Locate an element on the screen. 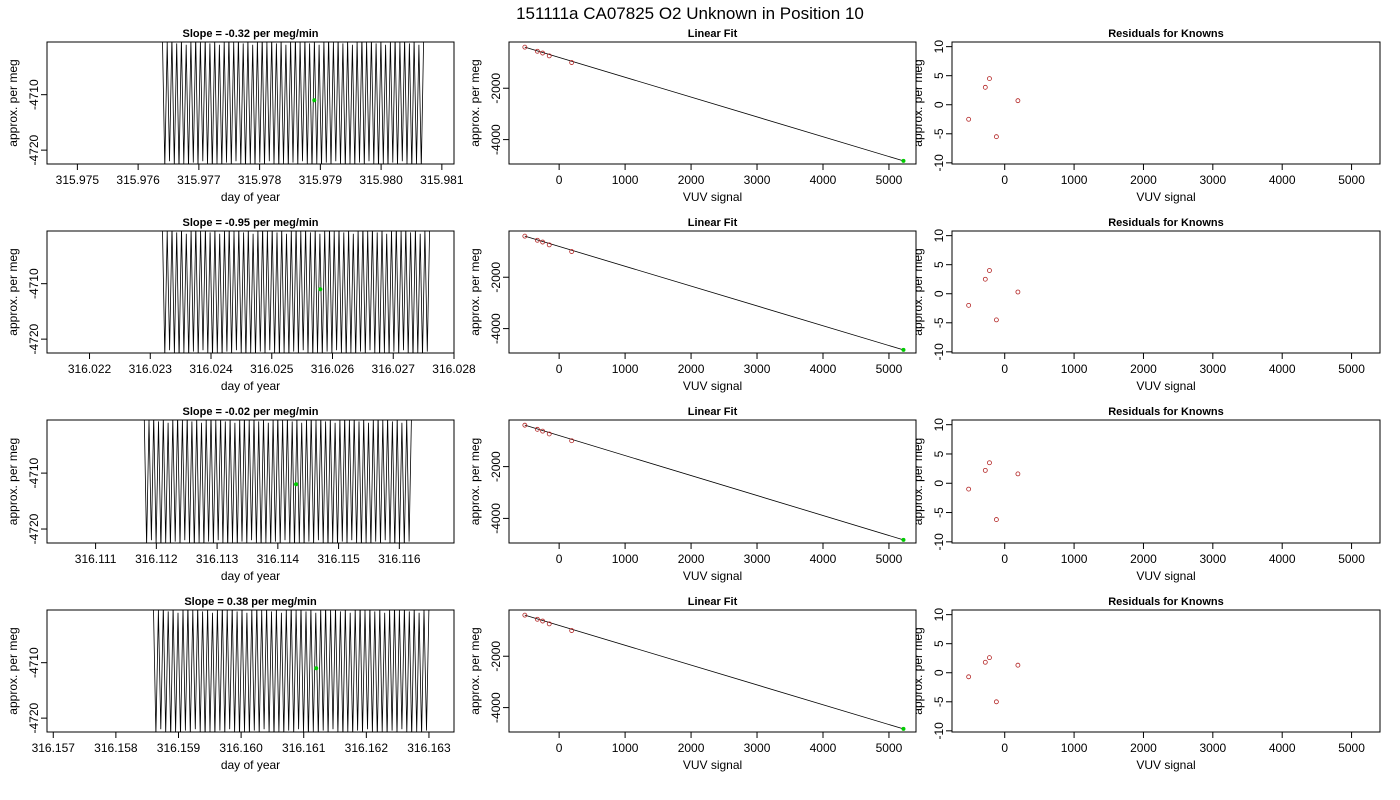  x-tick-label: 316.162 is located at coordinates (367, 748).